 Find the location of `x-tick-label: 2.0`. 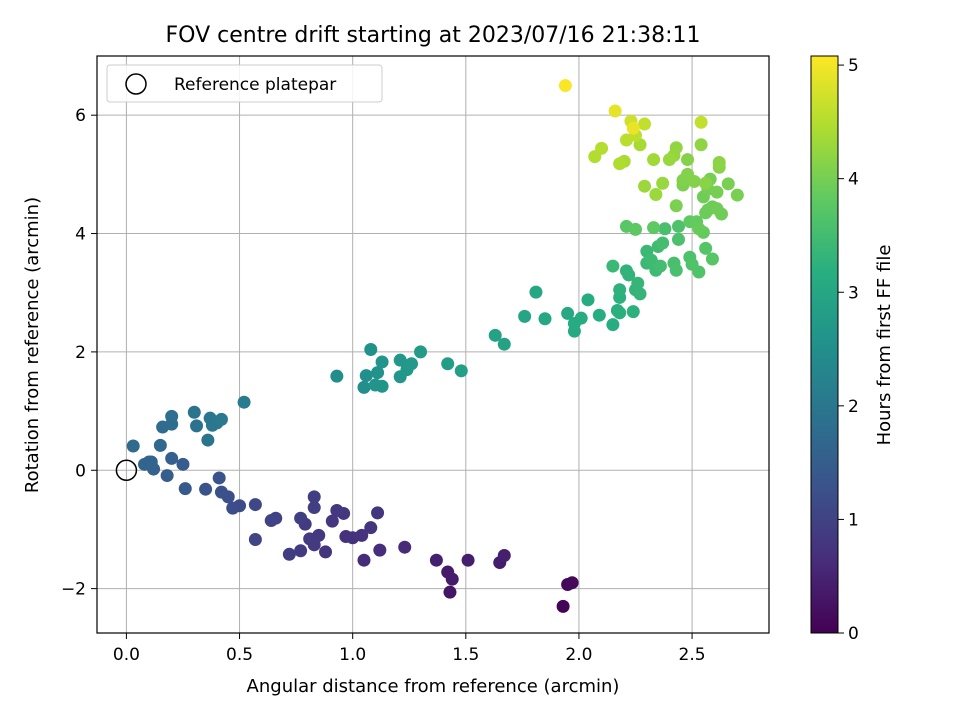

x-tick-label: 2.0 is located at coordinates (578, 655).